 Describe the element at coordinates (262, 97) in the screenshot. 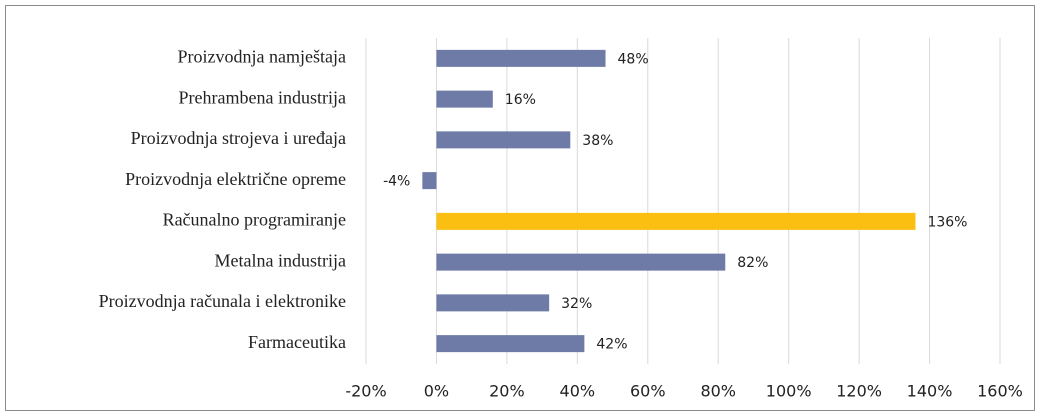

I see `y-tick-label: Prehrambena industrija` at that location.